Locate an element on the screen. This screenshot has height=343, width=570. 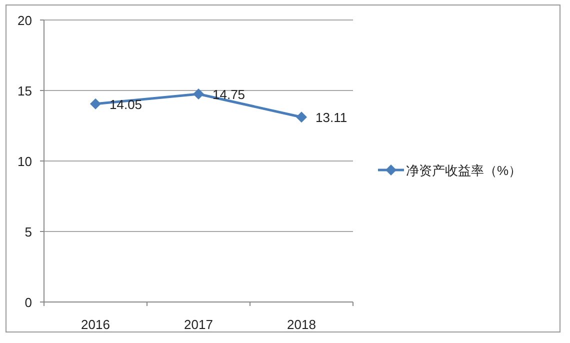
legend-label: 净资产收益率（%） is located at coordinates (464, 170).